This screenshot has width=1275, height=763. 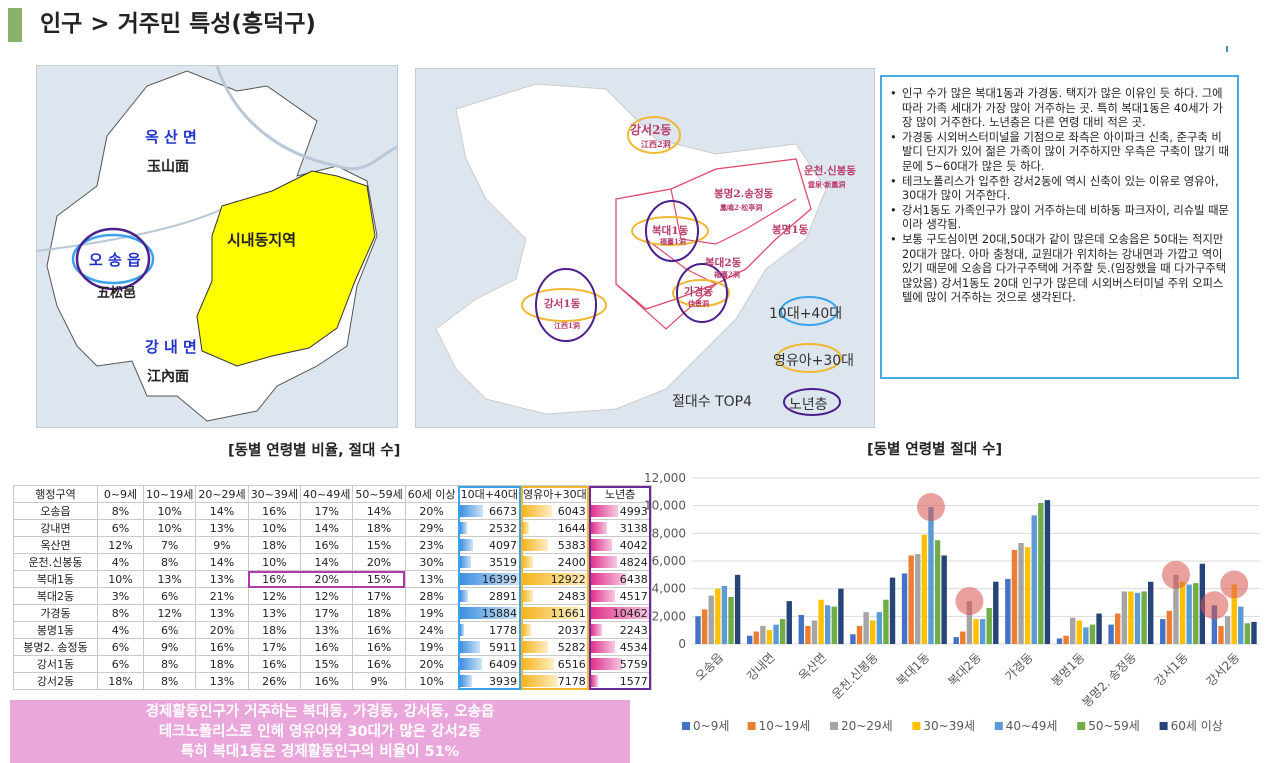 What do you see at coordinates (120, 630) in the screenshot?
I see `ratio-cell: 4%` at bounding box center [120, 630].